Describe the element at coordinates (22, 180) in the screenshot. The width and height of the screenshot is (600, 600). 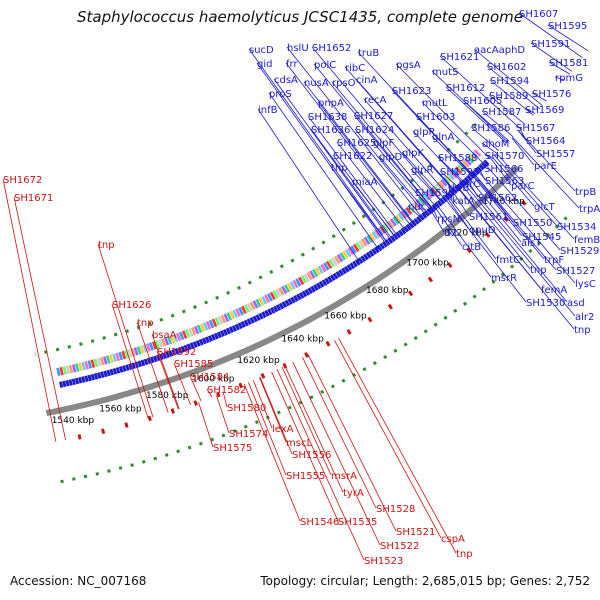
I see `gene-label-sh1672: SH1672` at that location.